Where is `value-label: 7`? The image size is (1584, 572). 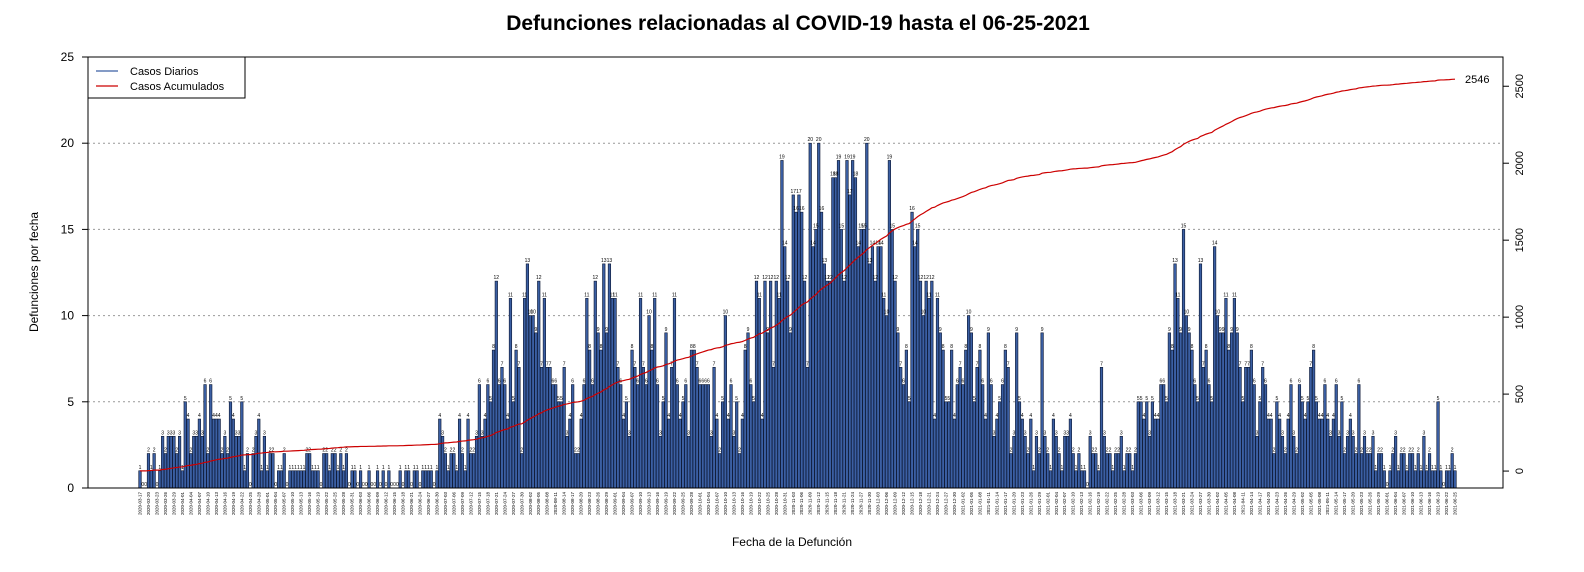 value-label: 7 is located at coordinates (635, 364).